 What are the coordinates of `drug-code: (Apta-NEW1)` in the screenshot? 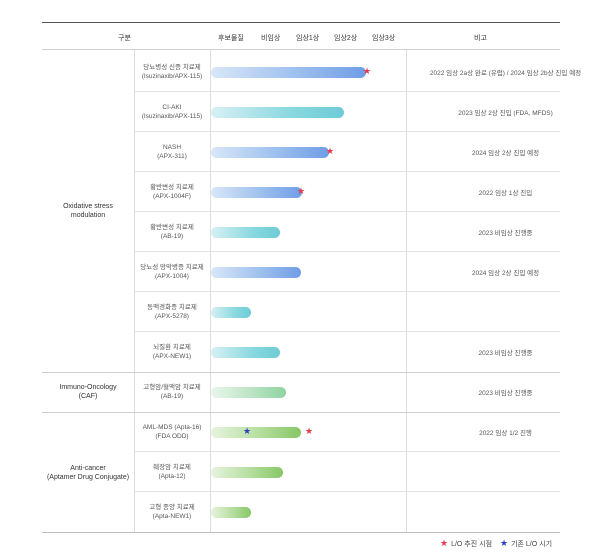 It's located at (172, 516).